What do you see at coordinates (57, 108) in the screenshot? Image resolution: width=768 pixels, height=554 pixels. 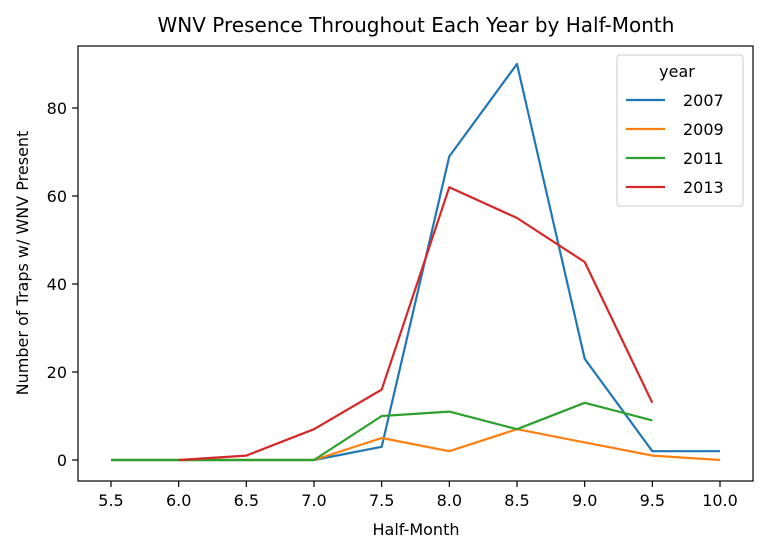 I see `y-tick-label: 80` at bounding box center [57, 108].